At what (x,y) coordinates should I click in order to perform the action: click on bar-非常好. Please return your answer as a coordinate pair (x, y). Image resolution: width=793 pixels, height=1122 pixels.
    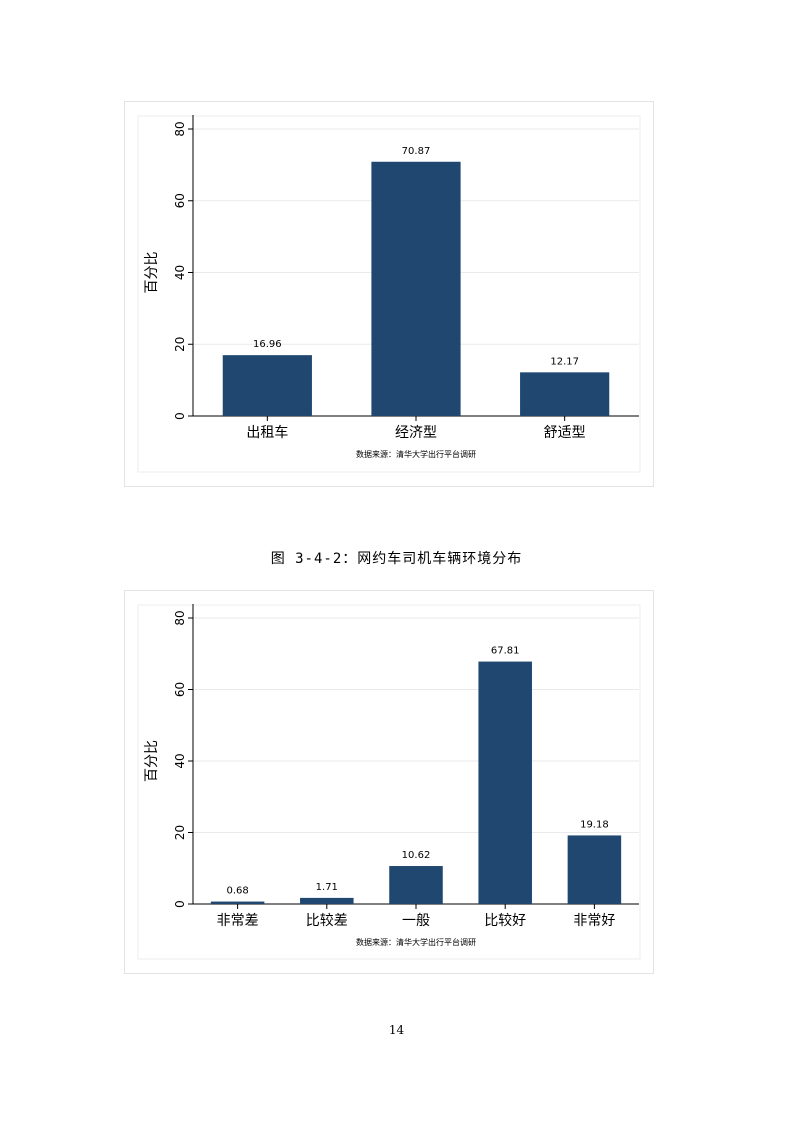
    Looking at the image, I should click on (594, 869).